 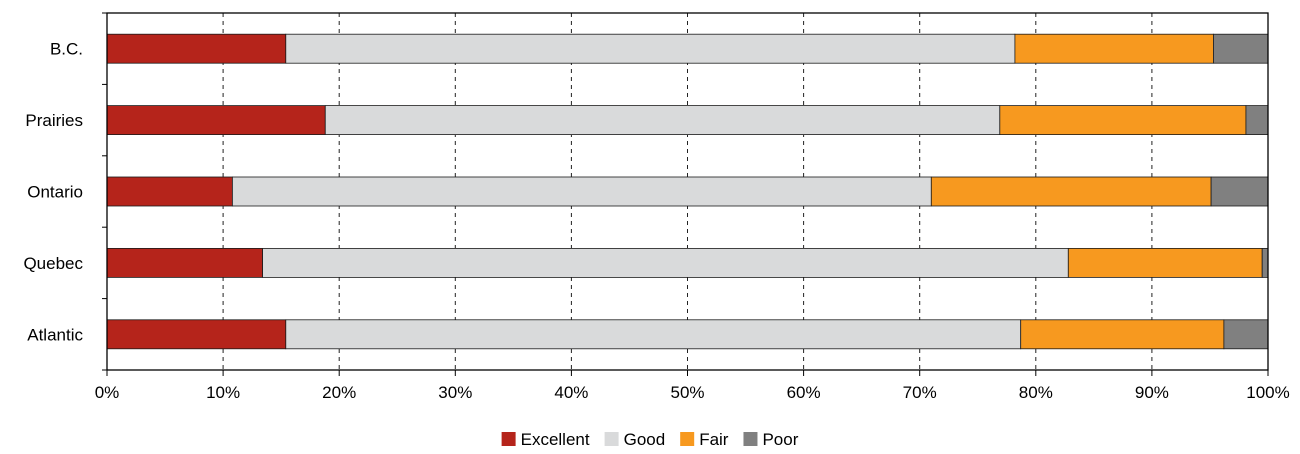 I want to click on x-tick-label: 60%, so click(x=804, y=392).